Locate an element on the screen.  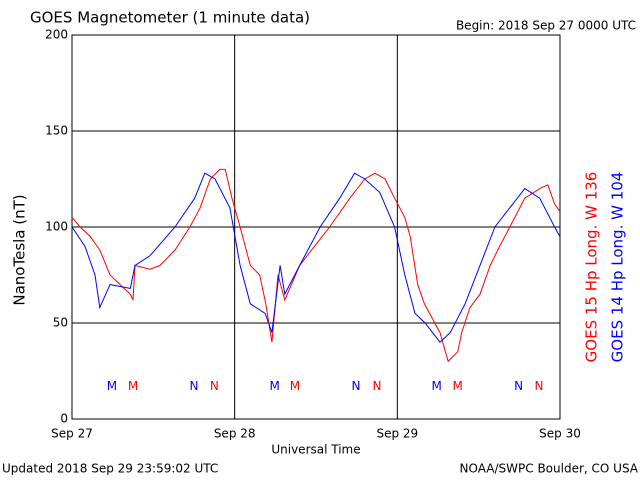
footer-left: Updated 2018 Sep 29 23:59:02 UTC is located at coordinates (110, 469).